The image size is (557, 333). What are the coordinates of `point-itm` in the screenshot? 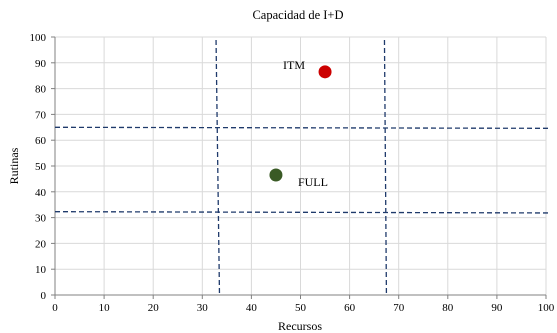 It's located at (325, 72).